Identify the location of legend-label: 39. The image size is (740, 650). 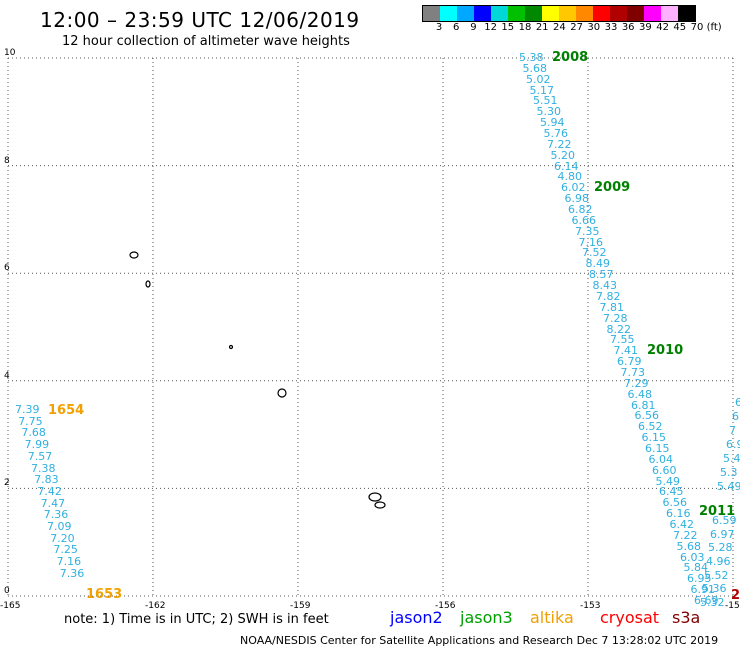
(645, 27).